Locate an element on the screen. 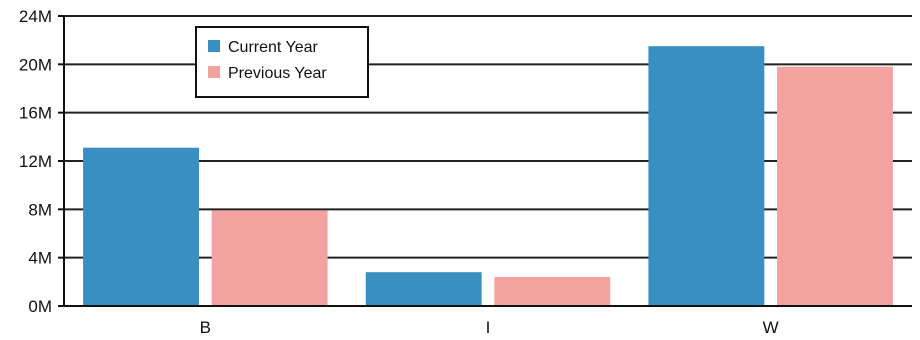 This screenshot has height=340, width=920. legend-swatch-previous-year is located at coordinates (214, 72).